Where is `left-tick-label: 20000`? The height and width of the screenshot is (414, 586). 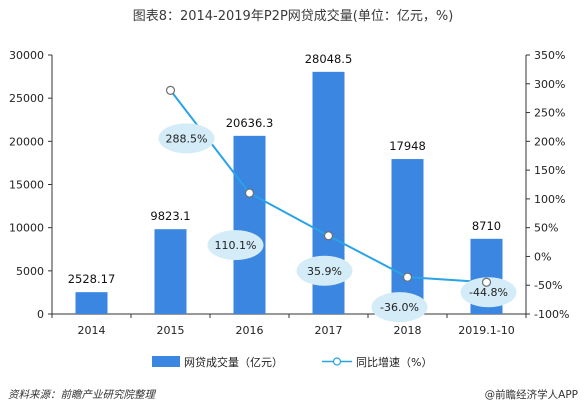
left-tick-label: 20000 is located at coordinates (26, 141).